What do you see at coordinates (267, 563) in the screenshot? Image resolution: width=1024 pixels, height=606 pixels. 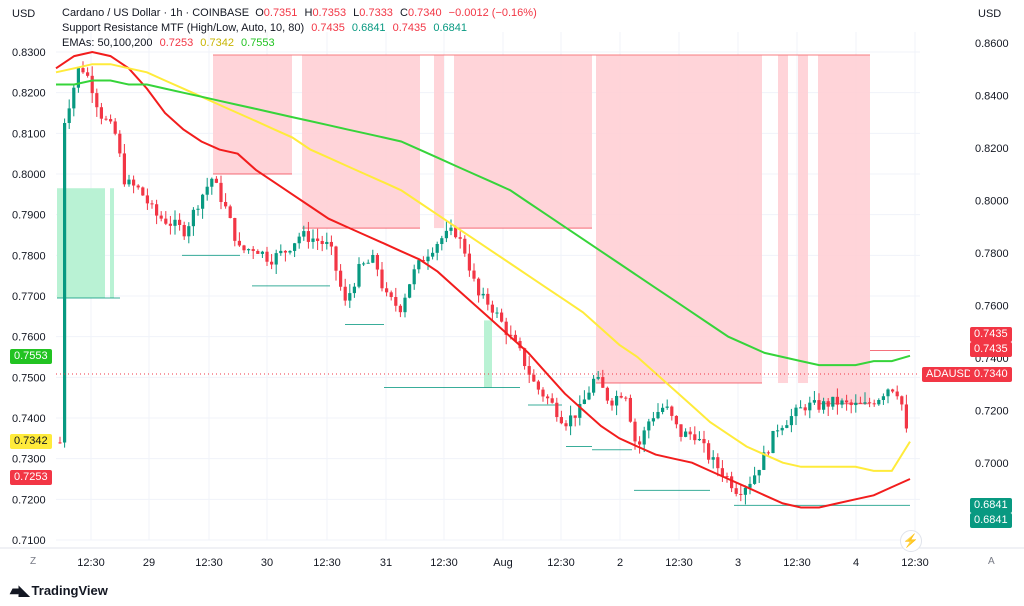 I see `time-tick-label: 30` at bounding box center [267, 563].